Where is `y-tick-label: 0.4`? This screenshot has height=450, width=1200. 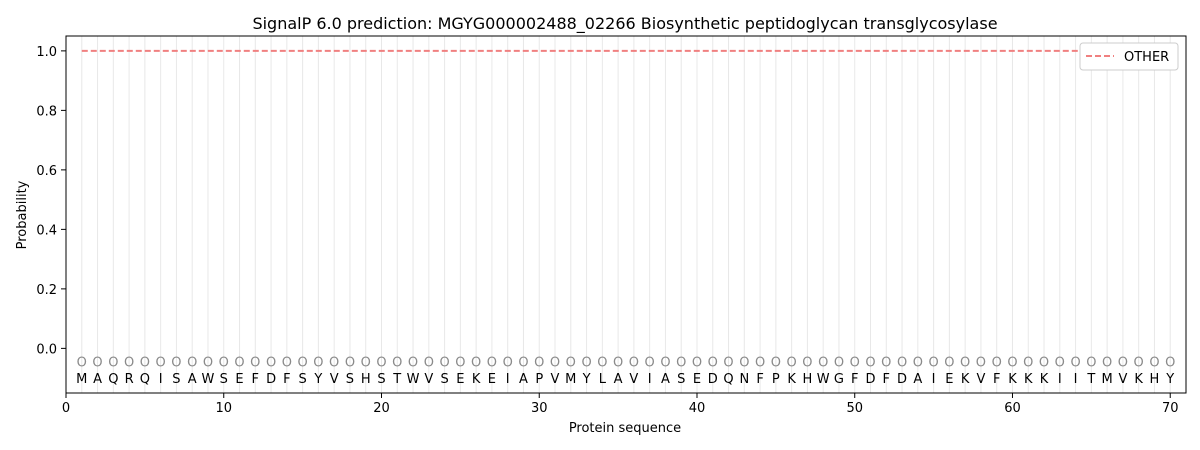 y-tick-label: 0.4 is located at coordinates (46, 230).